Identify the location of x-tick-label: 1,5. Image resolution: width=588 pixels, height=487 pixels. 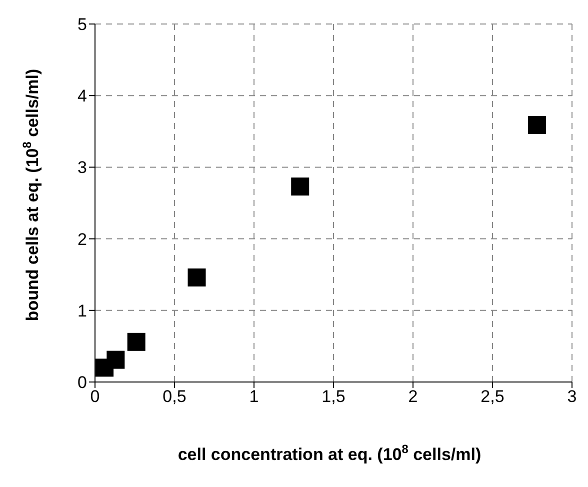
(334, 396).